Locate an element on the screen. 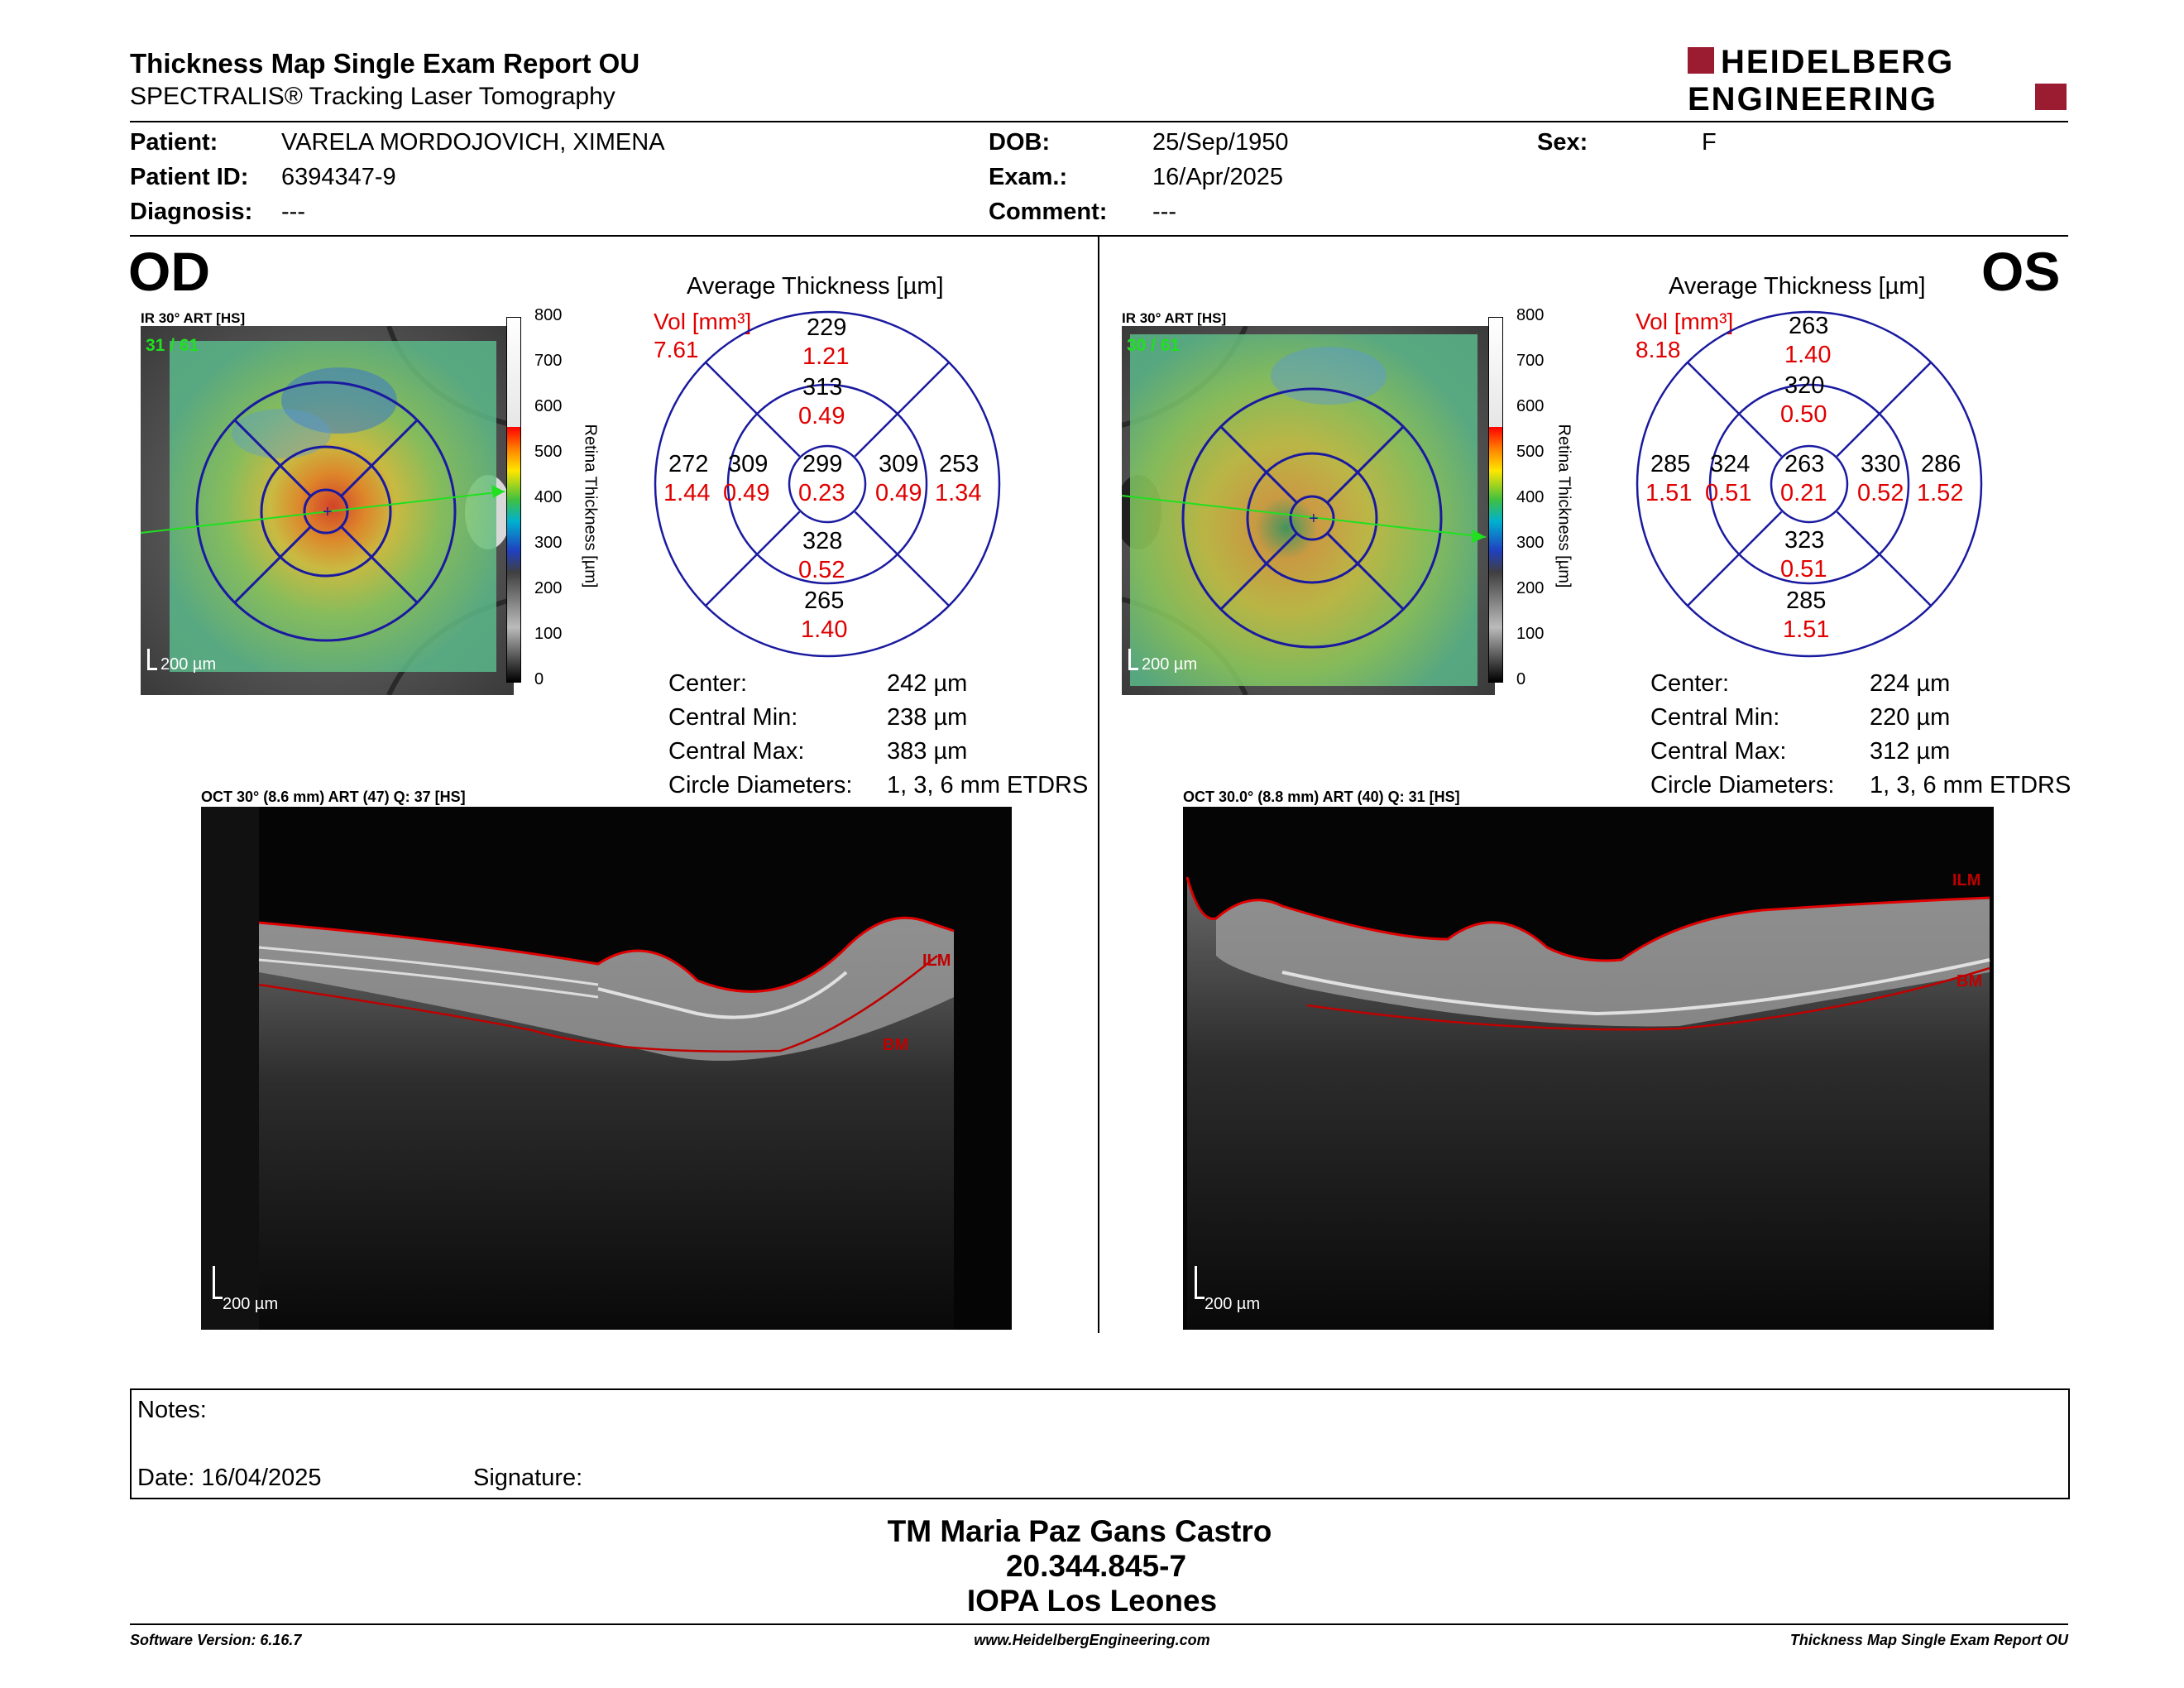 Image resolution: width=2184 pixels, height=1688 pixels. report-title: Thickness Map Single Exam Report OU is located at coordinates (385, 63).